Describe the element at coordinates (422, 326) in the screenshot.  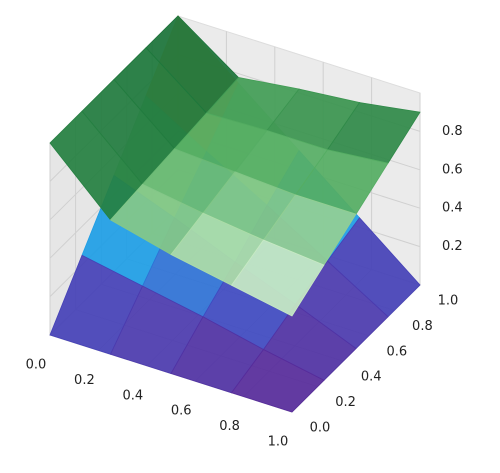
I see `y-tick-label: 0.8` at that location.